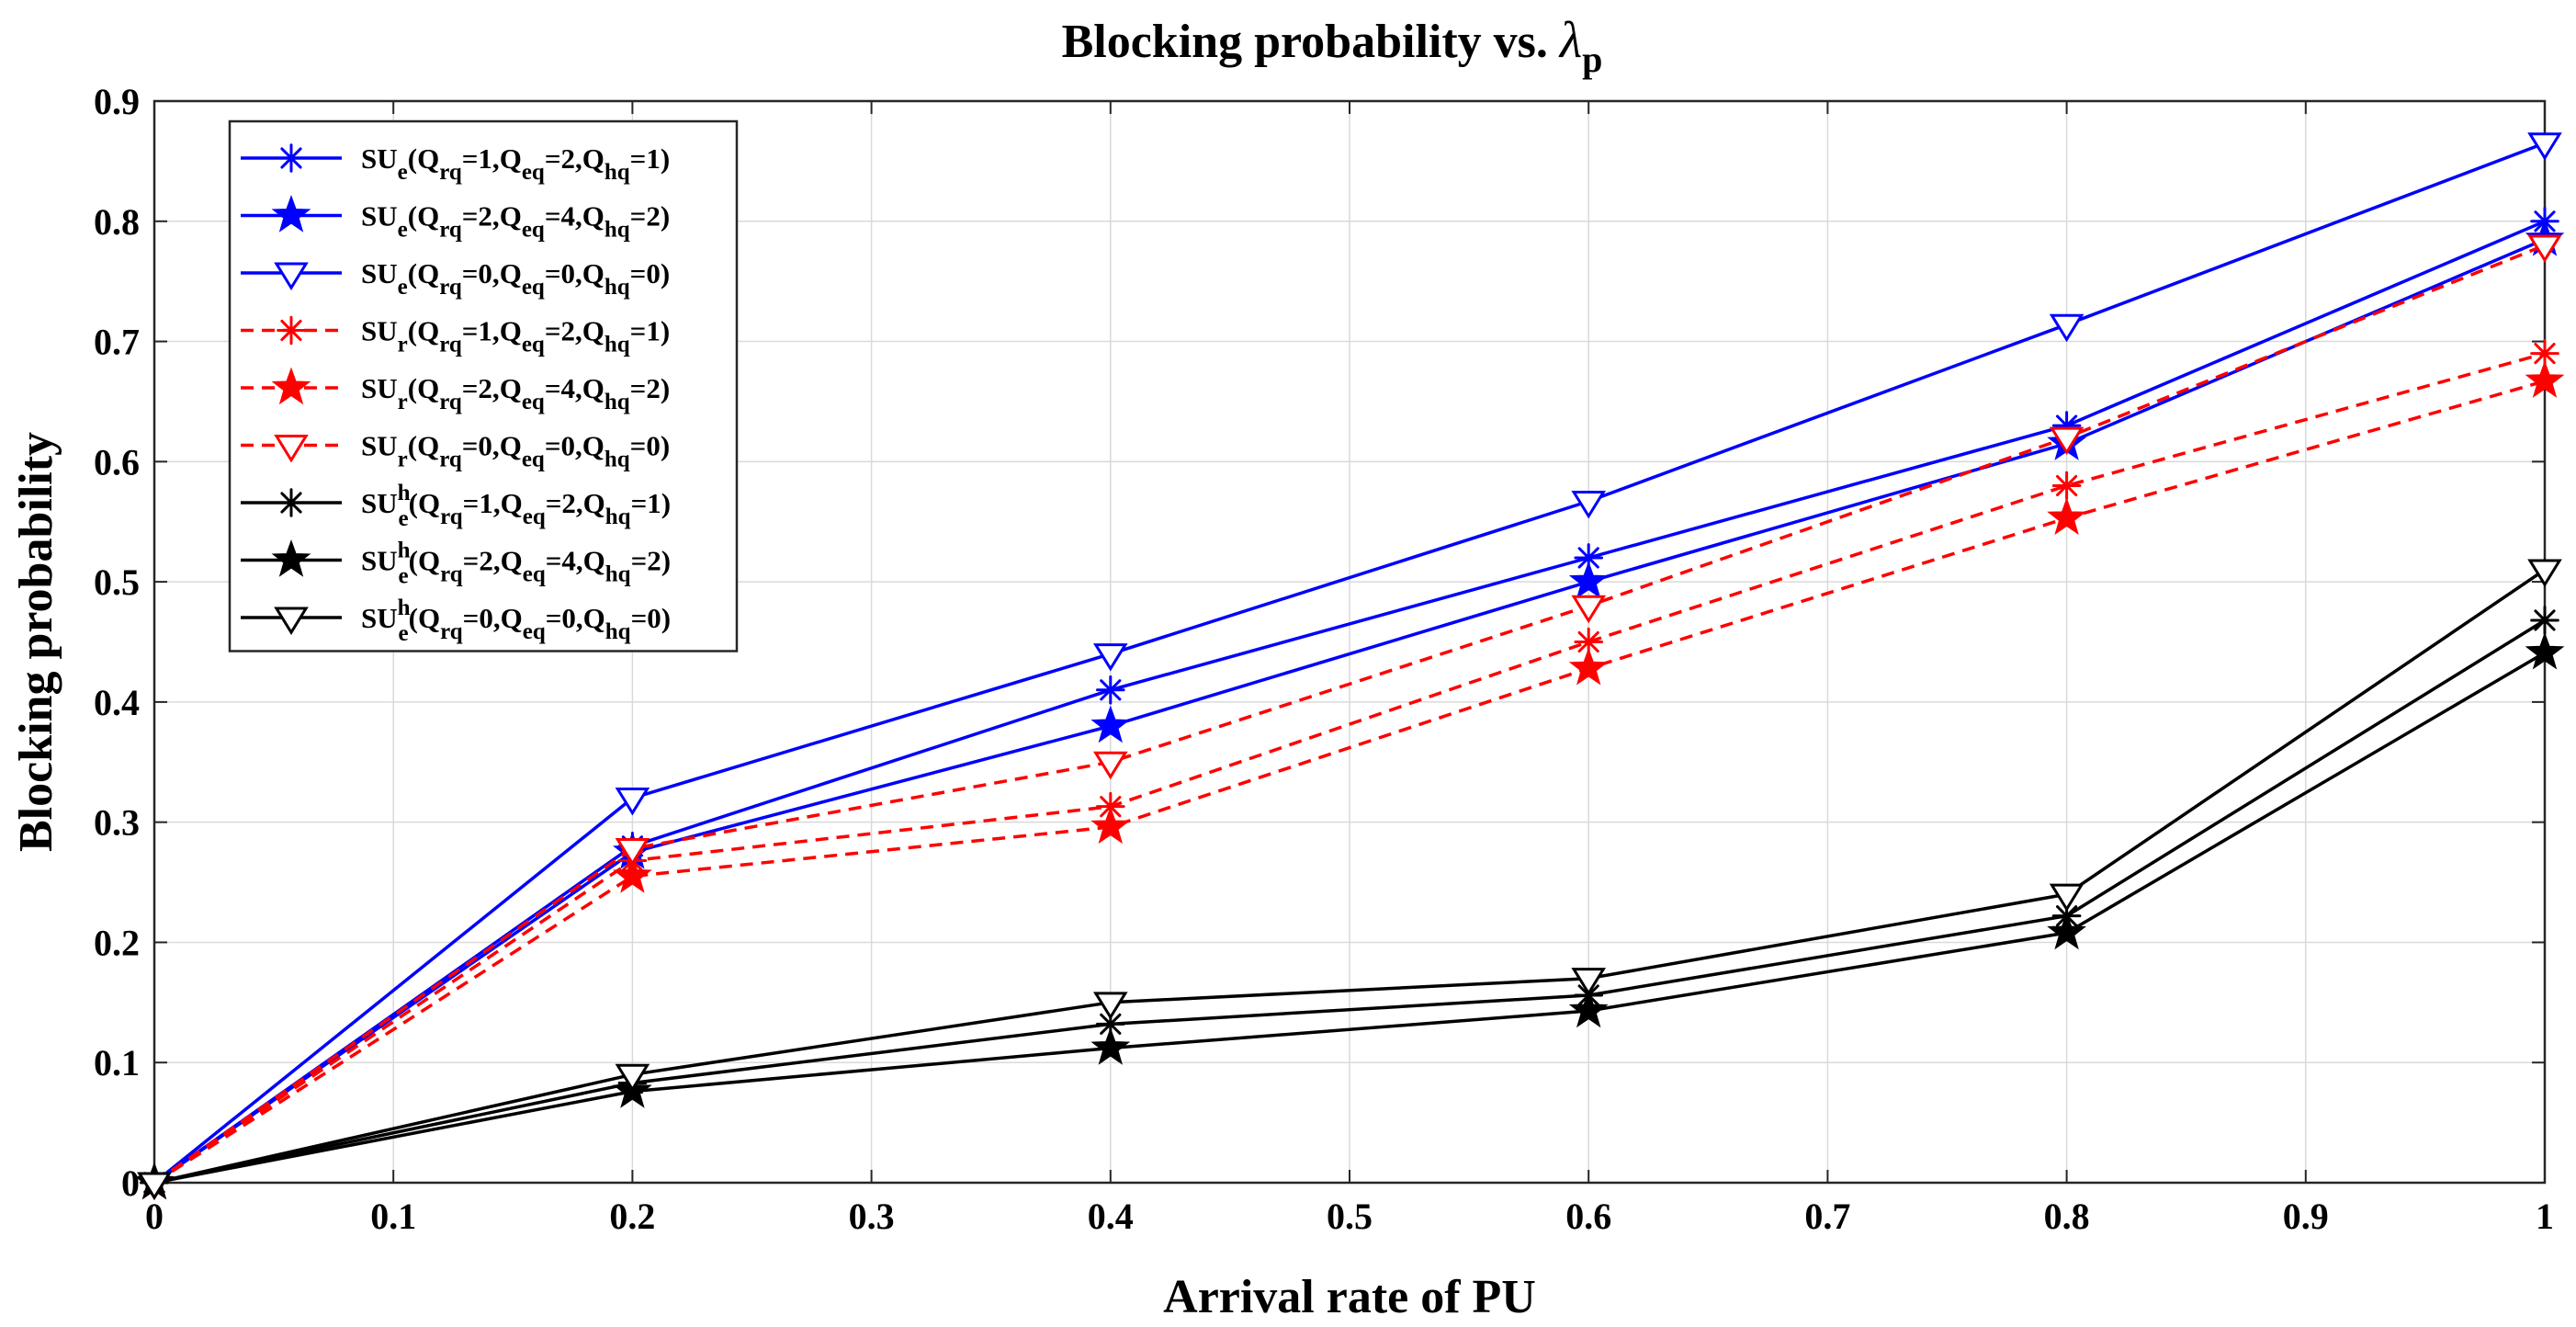 Image resolution: width=2576 pixels, height=1327 pixels. Describe the element at coordinates (130, 1184) in the screenshot. I see `y-tick-label: 0` at that location.